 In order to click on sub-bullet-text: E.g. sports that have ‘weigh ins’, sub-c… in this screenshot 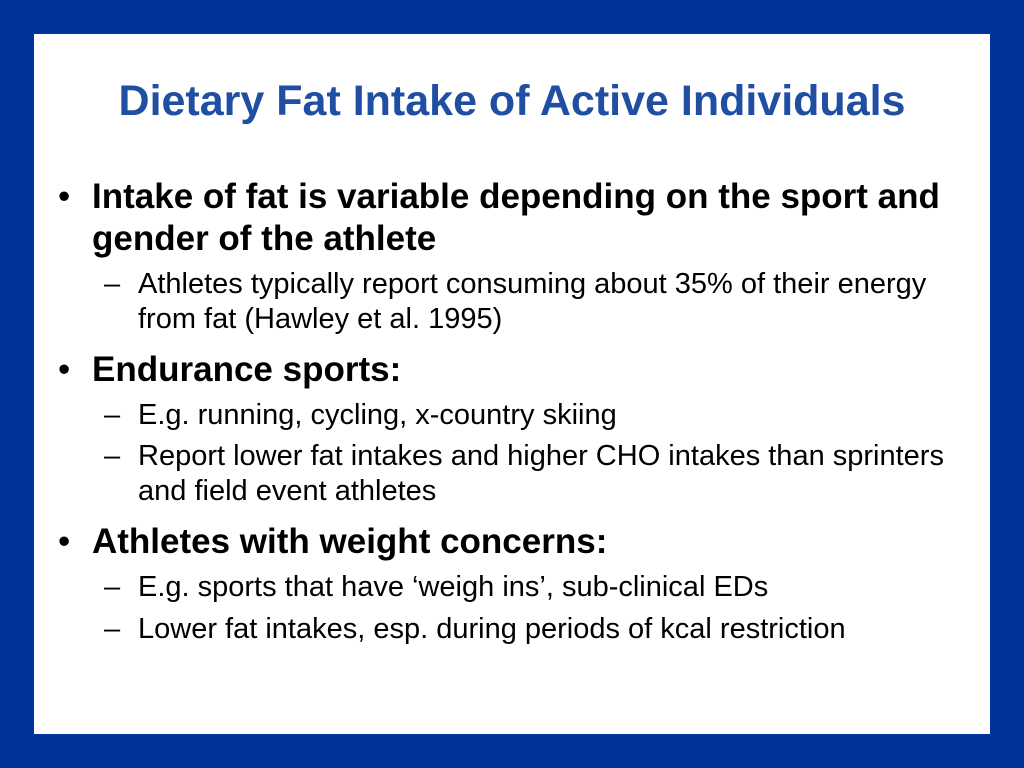, I will do `click(453, 586)`.